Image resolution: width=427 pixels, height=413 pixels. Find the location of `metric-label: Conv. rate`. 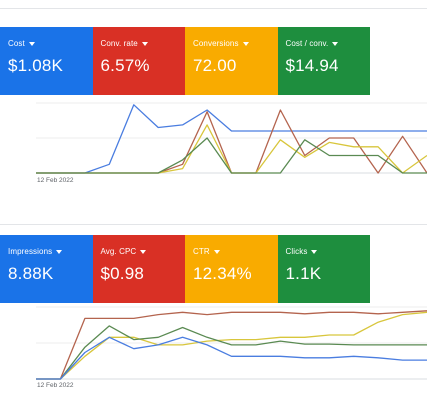

metric-label: Conv. rate is located at coordinates (143, 43).